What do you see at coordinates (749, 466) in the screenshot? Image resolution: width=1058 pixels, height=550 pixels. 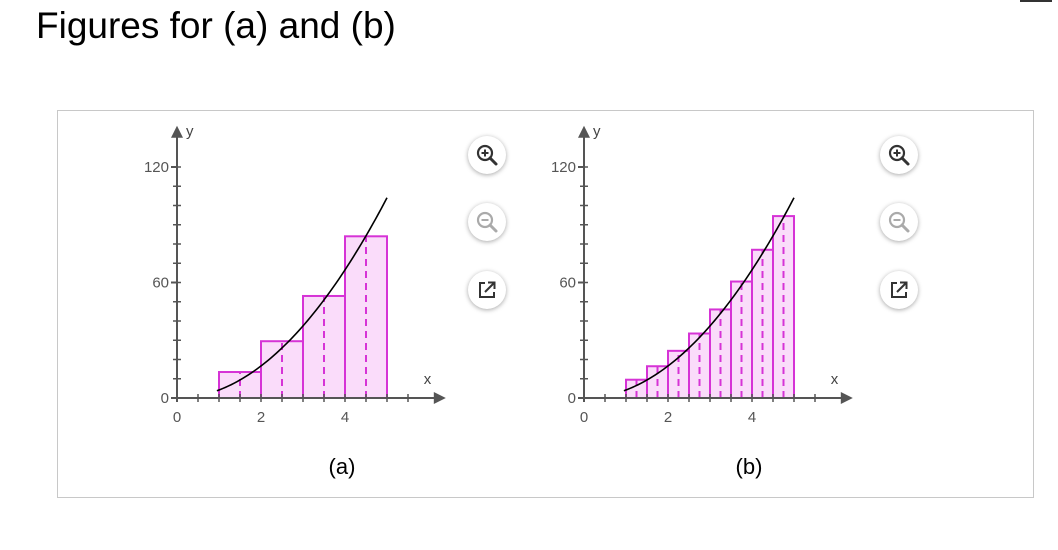 I see `caption-b: (b)` at bounding box center [749, 466].